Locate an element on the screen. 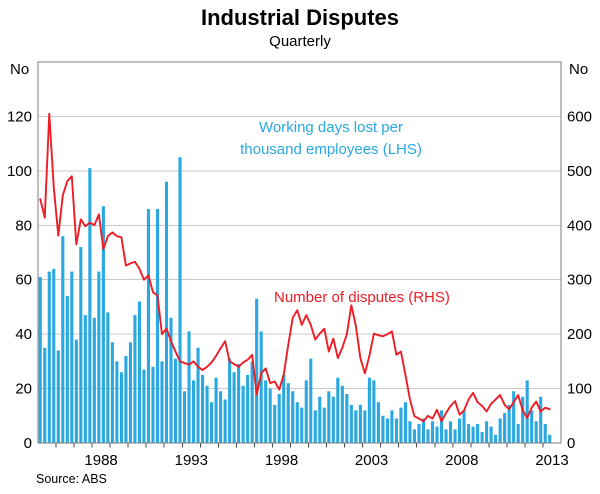  line-series-label: Number of disputes (RHS) is located at coordinates (362, 297).